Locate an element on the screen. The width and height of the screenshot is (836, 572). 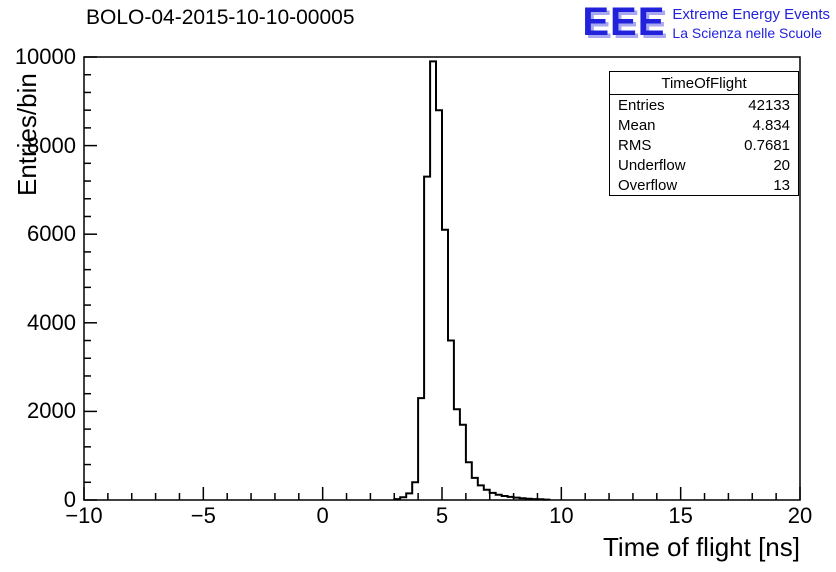
x-tick-label: 5 is located at coordinates (442, 515).